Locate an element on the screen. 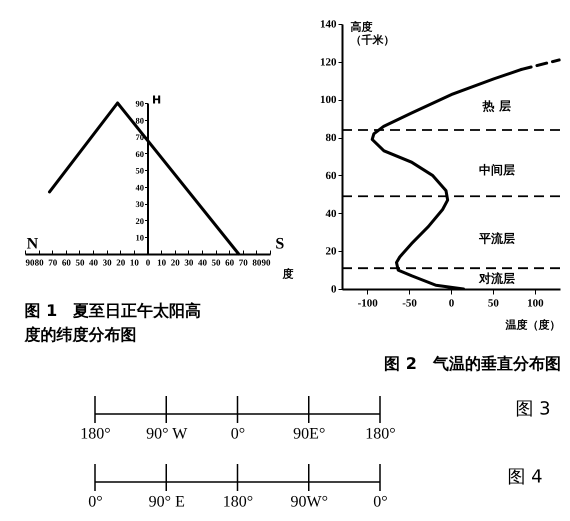  x-tick-label: -100 is located at coordinates (368, 304).